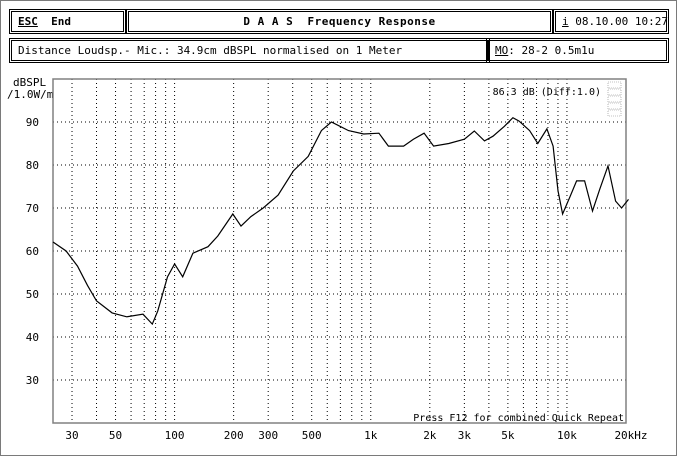 The height and width of the screenshot is (456, 677). What do you see at coordinates (71, 435) in the screenshot?
I see `x-tick-label: 30` at bounding box center [71, 435].